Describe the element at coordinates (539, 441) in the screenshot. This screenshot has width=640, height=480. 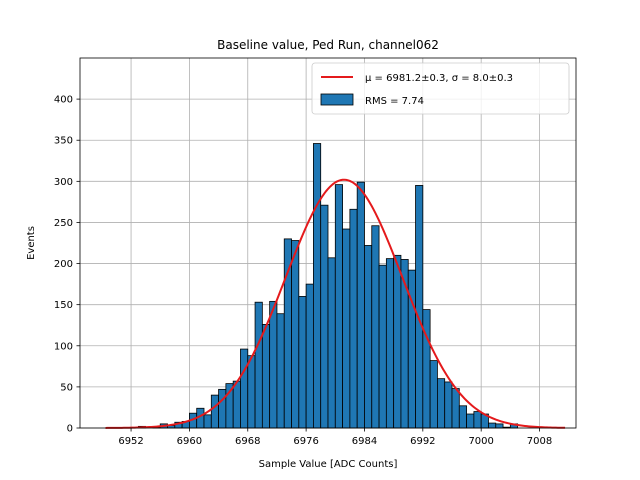
I see `x-tick-label: 7008` at that location.